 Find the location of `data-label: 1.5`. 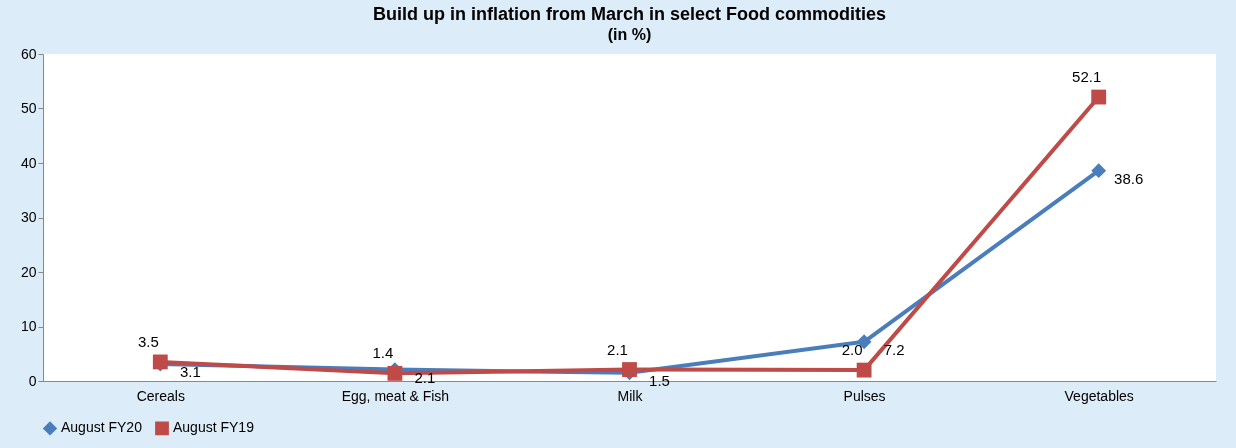

data-label: 1.5 is located at coordinates (659, 380).